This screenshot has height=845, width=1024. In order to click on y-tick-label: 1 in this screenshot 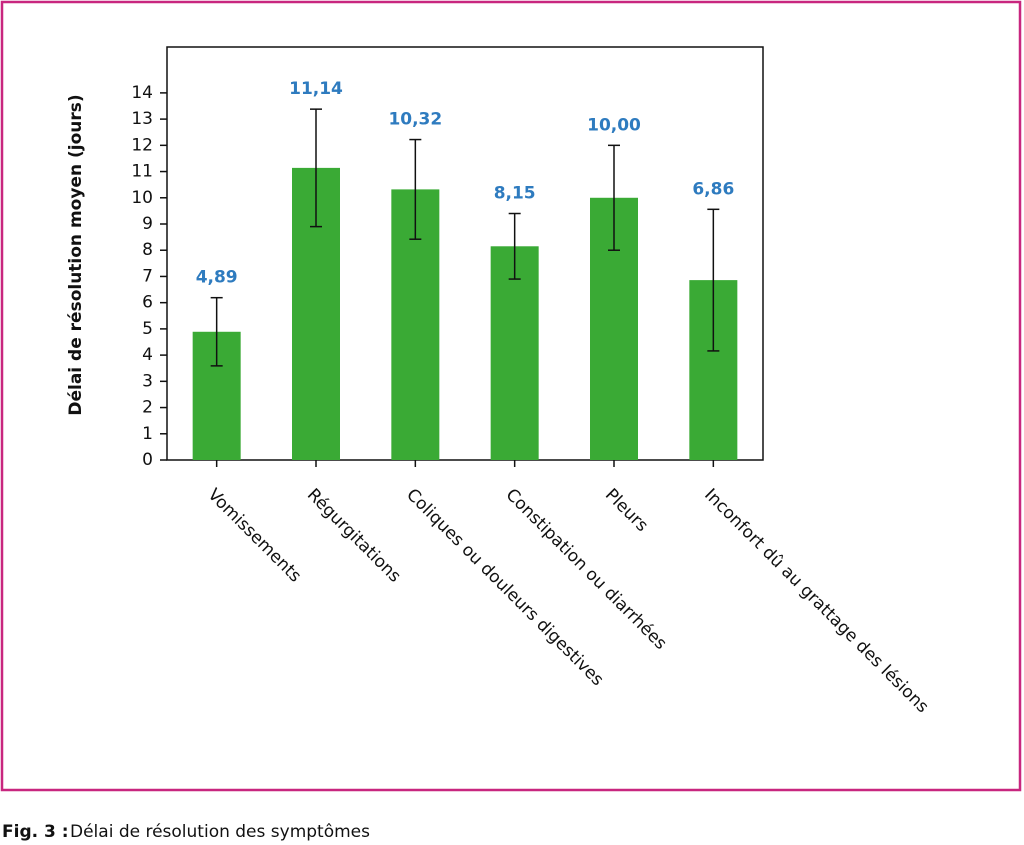, I will do `click(147, 434)`.